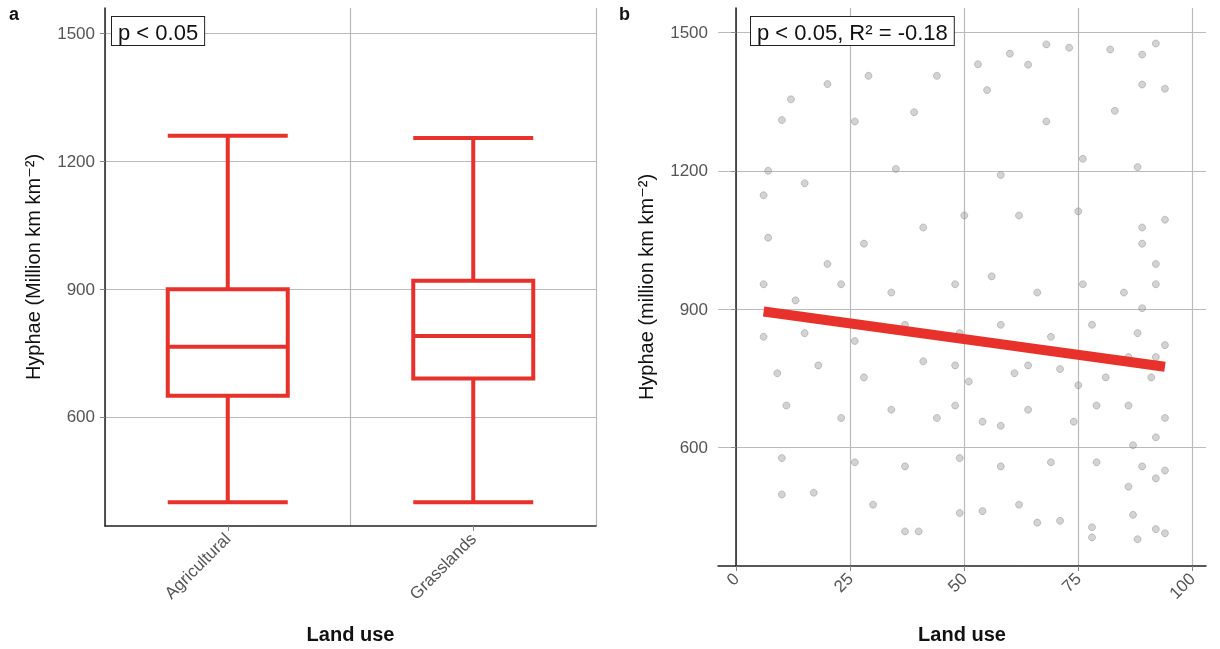 The height and width of the screenshot is (649, 1220). What do you see at coordinates (1182, 586) in the screenshot?
I see `x-tick-label: 100` at bounding box center [1182, 586].